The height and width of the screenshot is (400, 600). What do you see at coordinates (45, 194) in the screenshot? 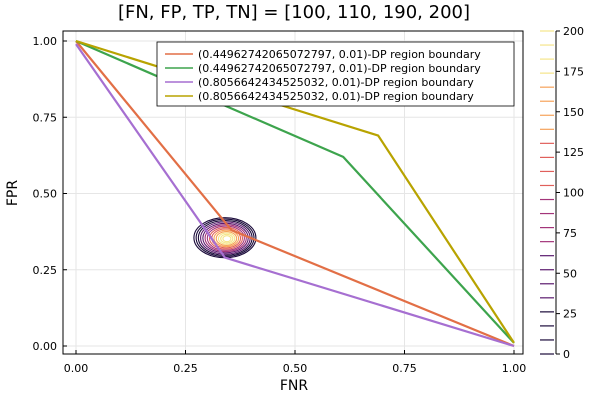
I see `y-tick-label: 0.50` at bounding box center [45, 194].